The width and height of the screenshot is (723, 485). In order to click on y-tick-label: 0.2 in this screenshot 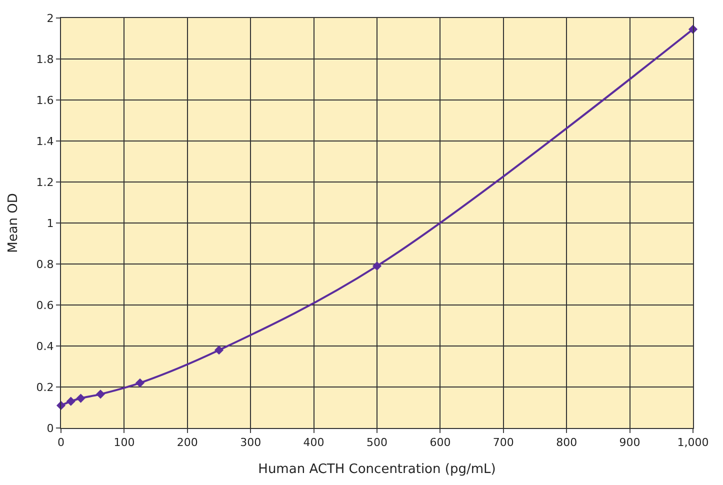, I will do `click(45, 387)`.